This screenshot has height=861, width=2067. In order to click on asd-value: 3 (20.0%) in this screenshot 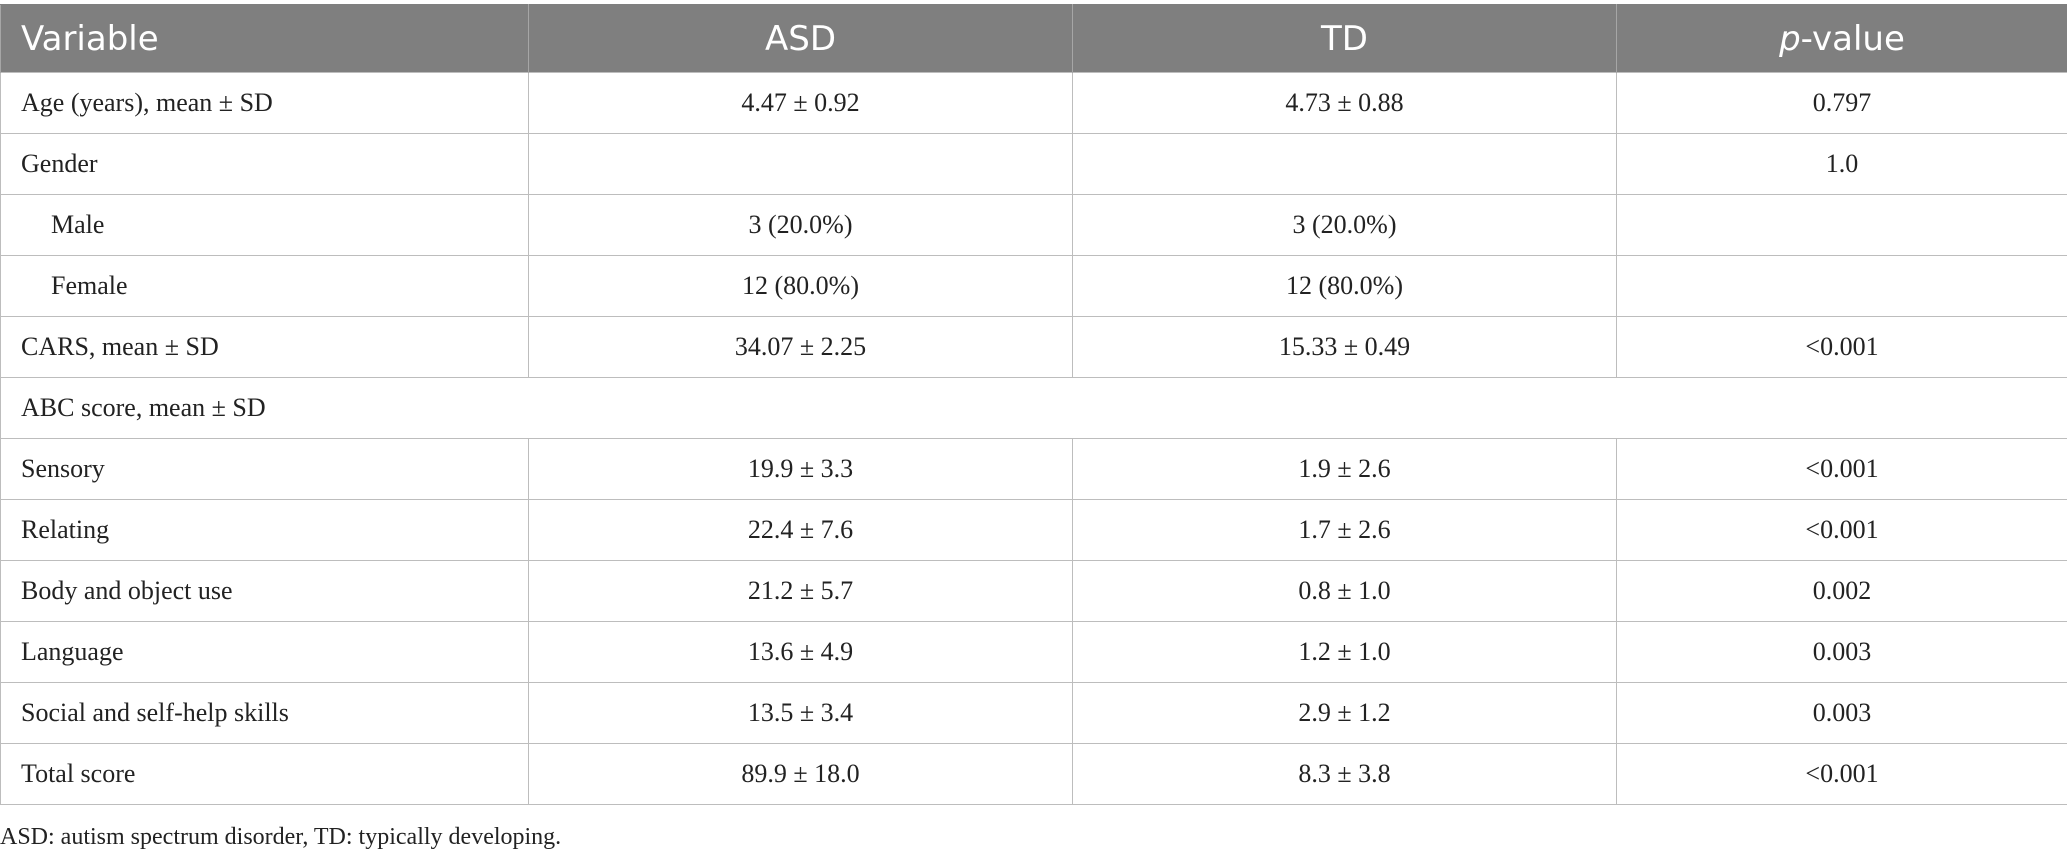, I will do `click(800, 225)`.